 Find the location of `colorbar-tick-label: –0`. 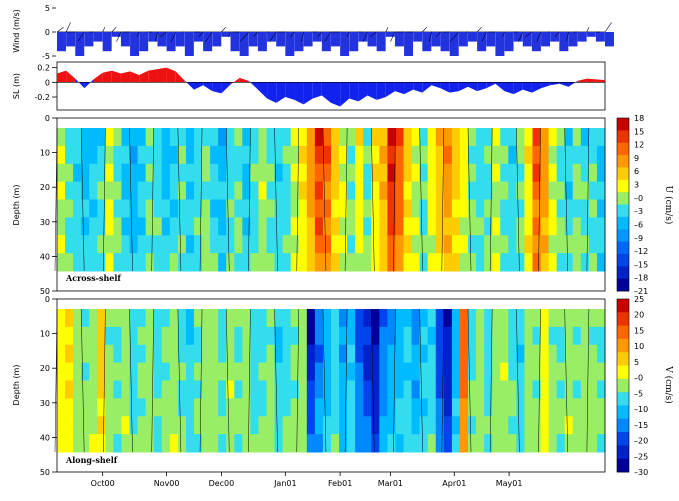

colorbar-tick-label: –0 is located at coordinates (638, 378).